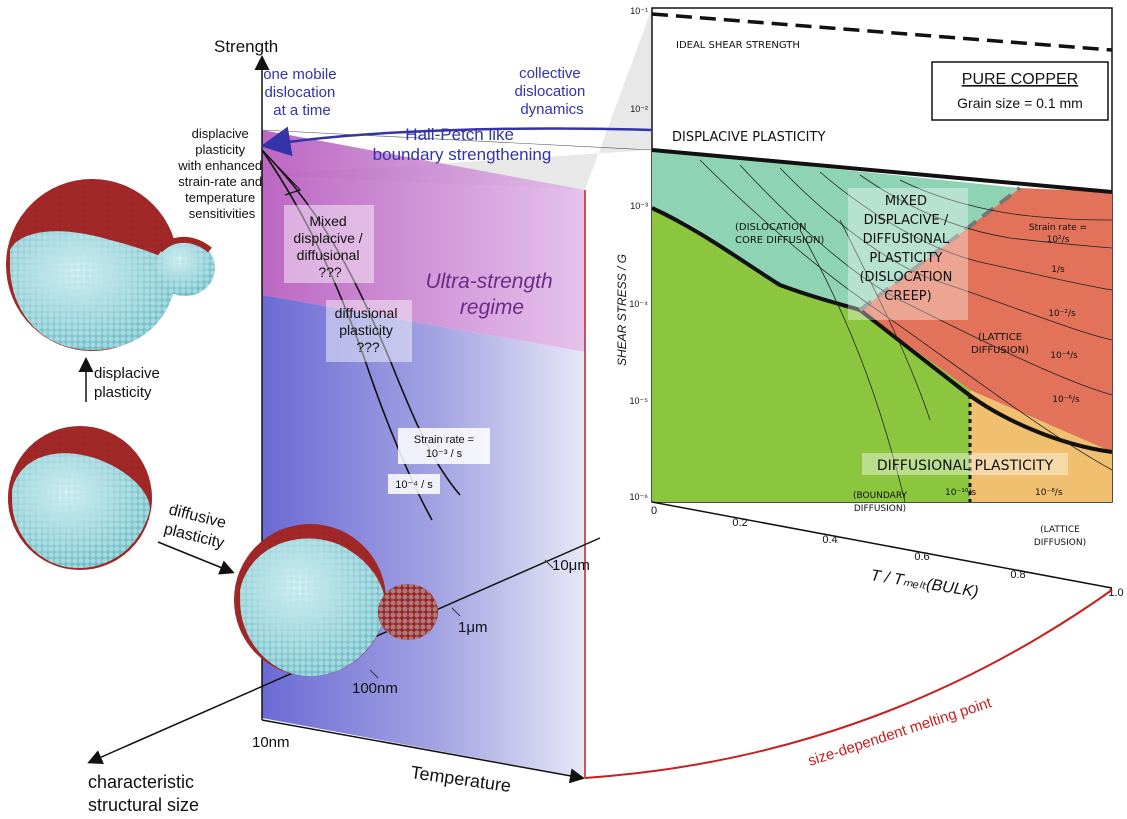  I want to click on strength-axis-label: Strength, so click(246, 46).